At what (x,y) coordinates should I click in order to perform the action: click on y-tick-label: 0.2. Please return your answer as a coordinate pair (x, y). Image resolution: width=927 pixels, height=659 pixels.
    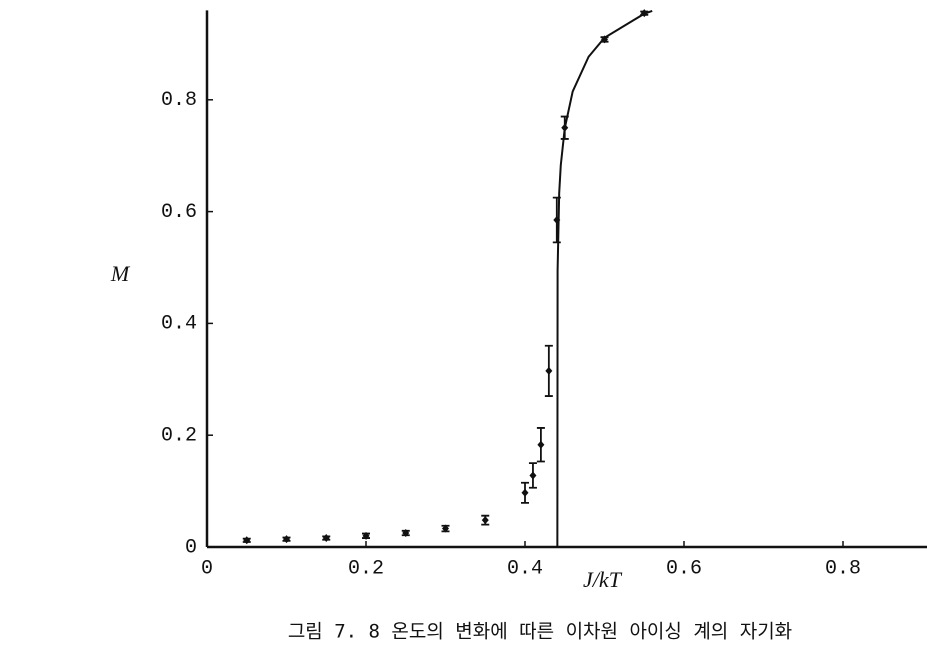
    Looking at the image, I should click on (179, 435).